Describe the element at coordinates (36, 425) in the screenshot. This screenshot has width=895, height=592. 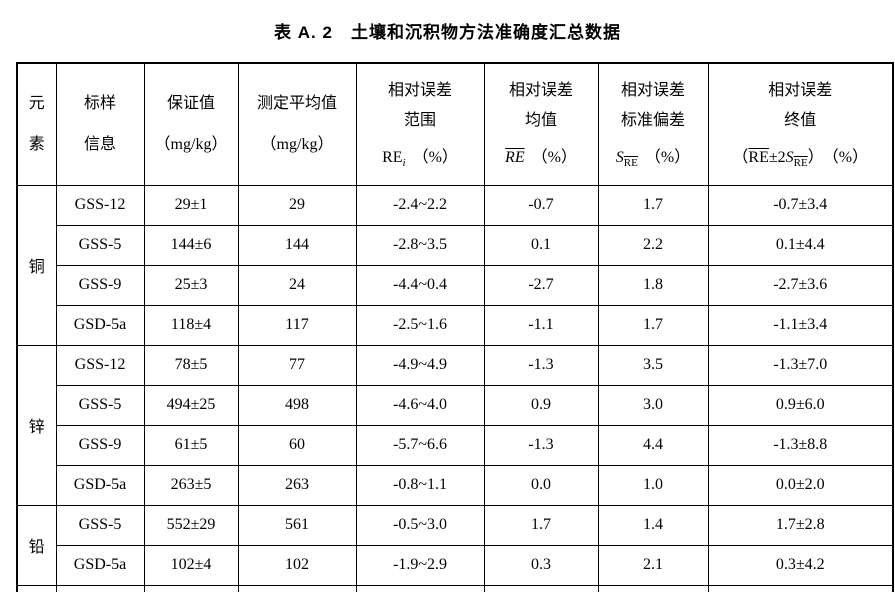
I see `element-cell-zn: 锌` at that location.